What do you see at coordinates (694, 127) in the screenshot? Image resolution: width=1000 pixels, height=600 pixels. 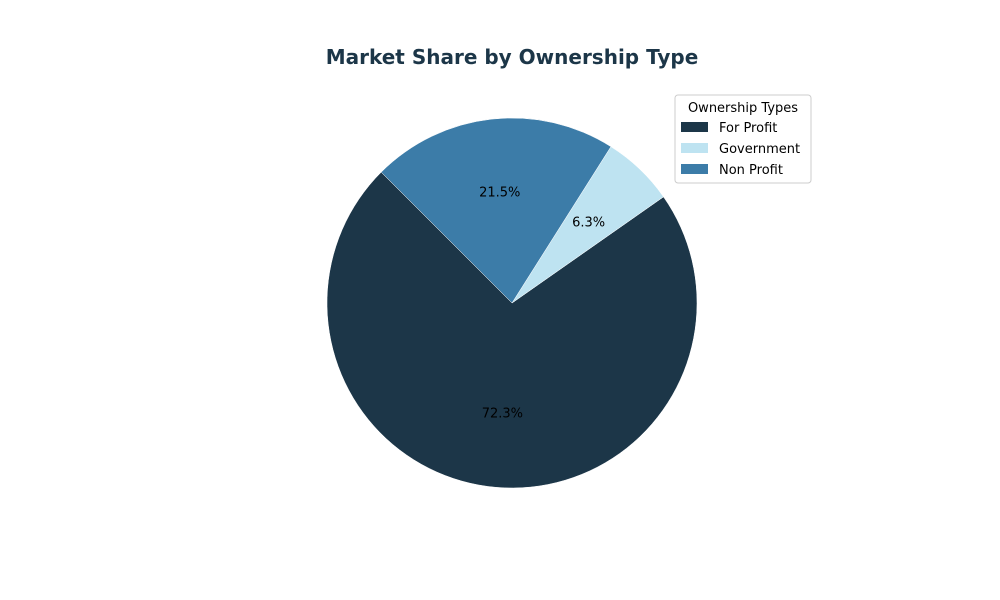 I see `legend-swatch-for-profit` at bounding box center [694, 127].